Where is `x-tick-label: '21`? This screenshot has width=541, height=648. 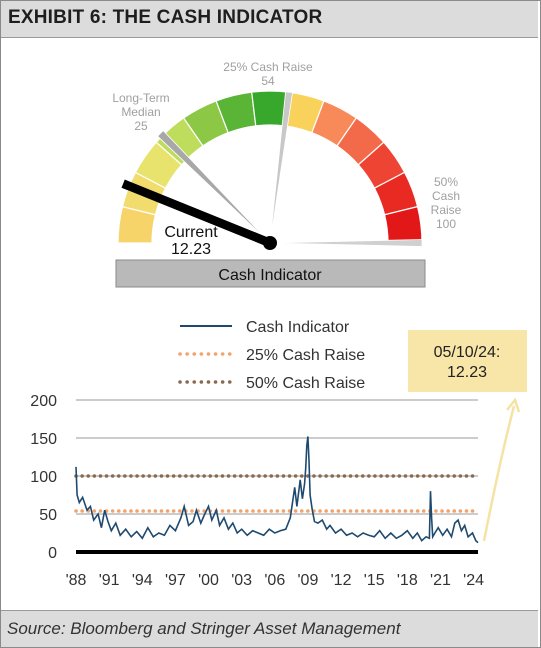 x-tick-label: '21 is located at coordinates (440, 580).